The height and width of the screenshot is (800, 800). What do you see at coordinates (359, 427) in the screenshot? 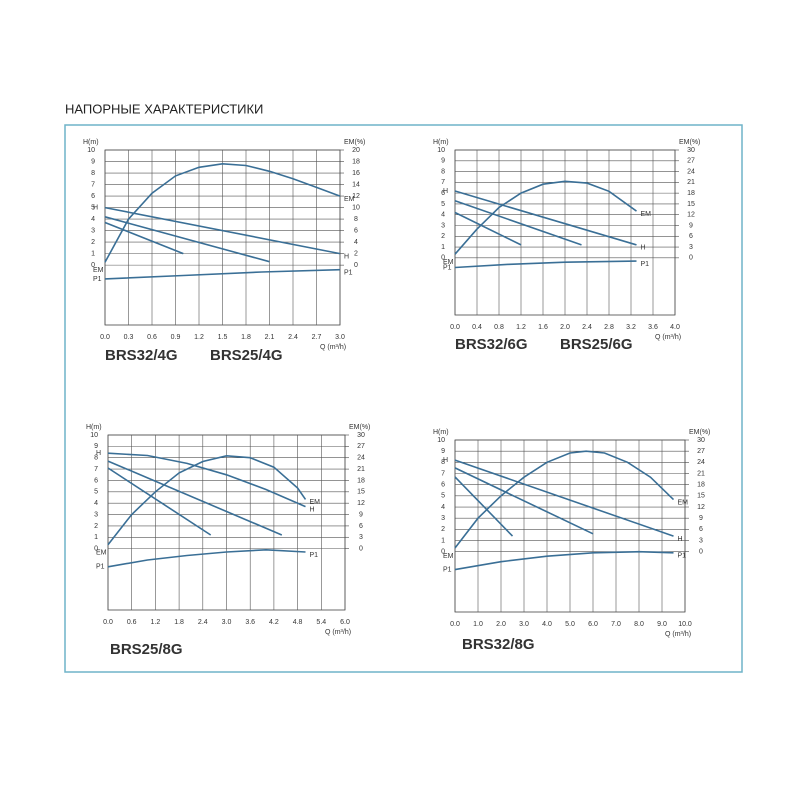
I see `y2-axis-title: EM(%)` at bounding box center [359, 427].